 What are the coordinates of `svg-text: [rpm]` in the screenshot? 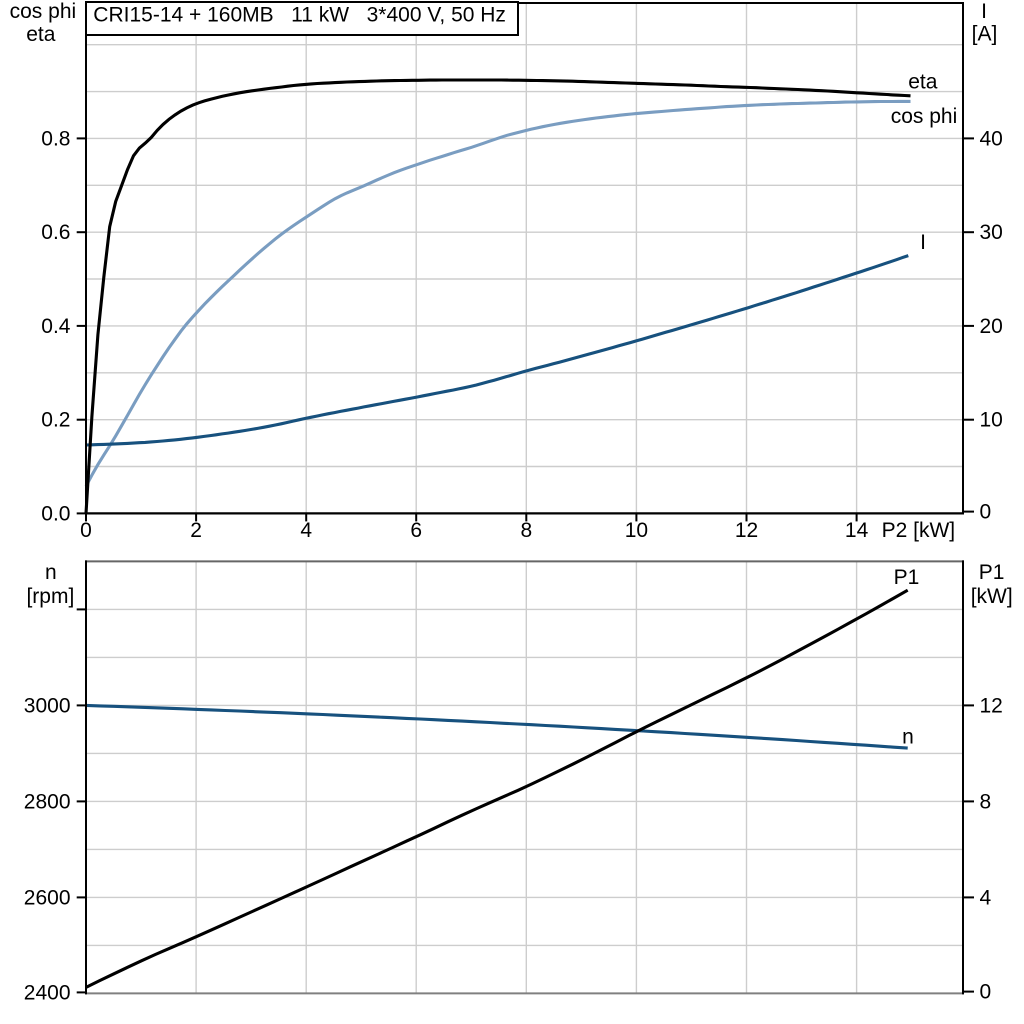 It's located at (50, 596).